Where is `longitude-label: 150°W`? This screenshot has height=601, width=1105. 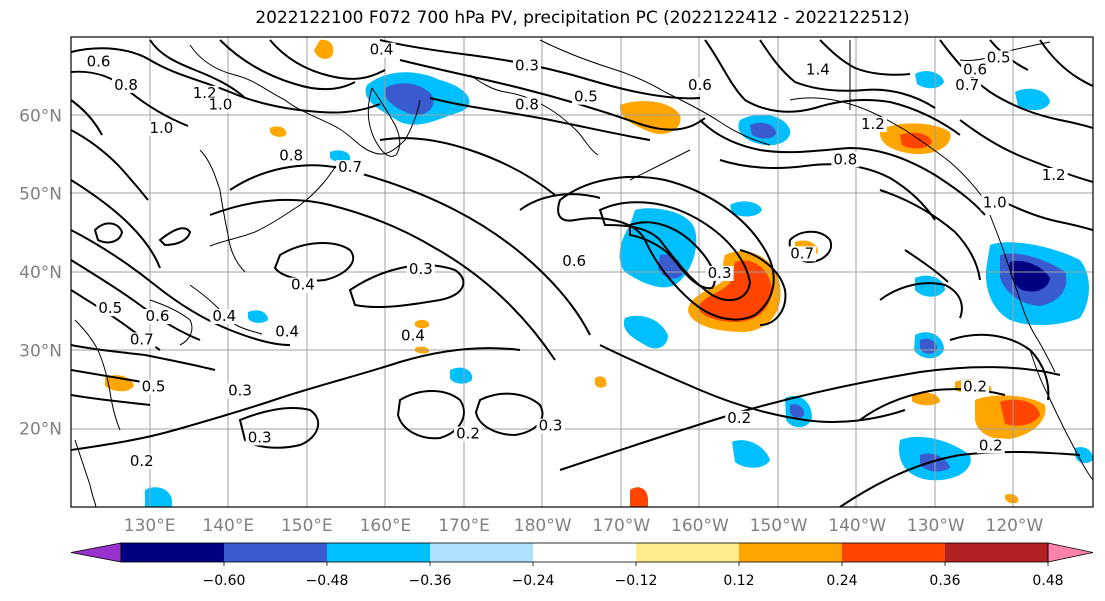
longitude-label: 150°W is located at coordinates (779, 526).